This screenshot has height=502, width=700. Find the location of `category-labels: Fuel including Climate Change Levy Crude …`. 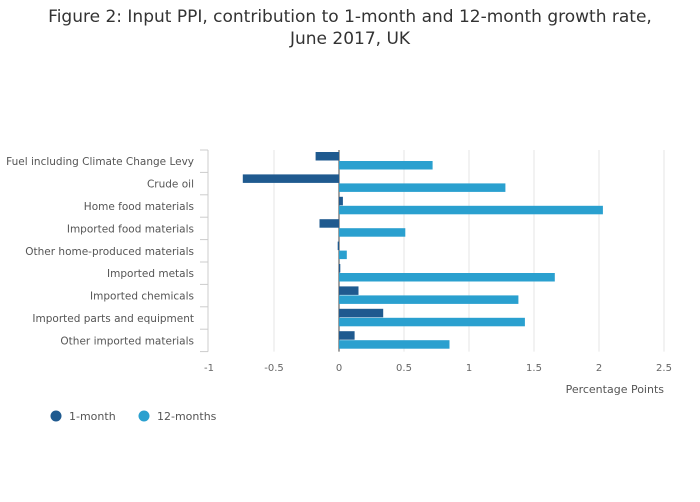

category-labels: Fuel including Climate Change Levy Crude … is located at coordinates (100, 251).